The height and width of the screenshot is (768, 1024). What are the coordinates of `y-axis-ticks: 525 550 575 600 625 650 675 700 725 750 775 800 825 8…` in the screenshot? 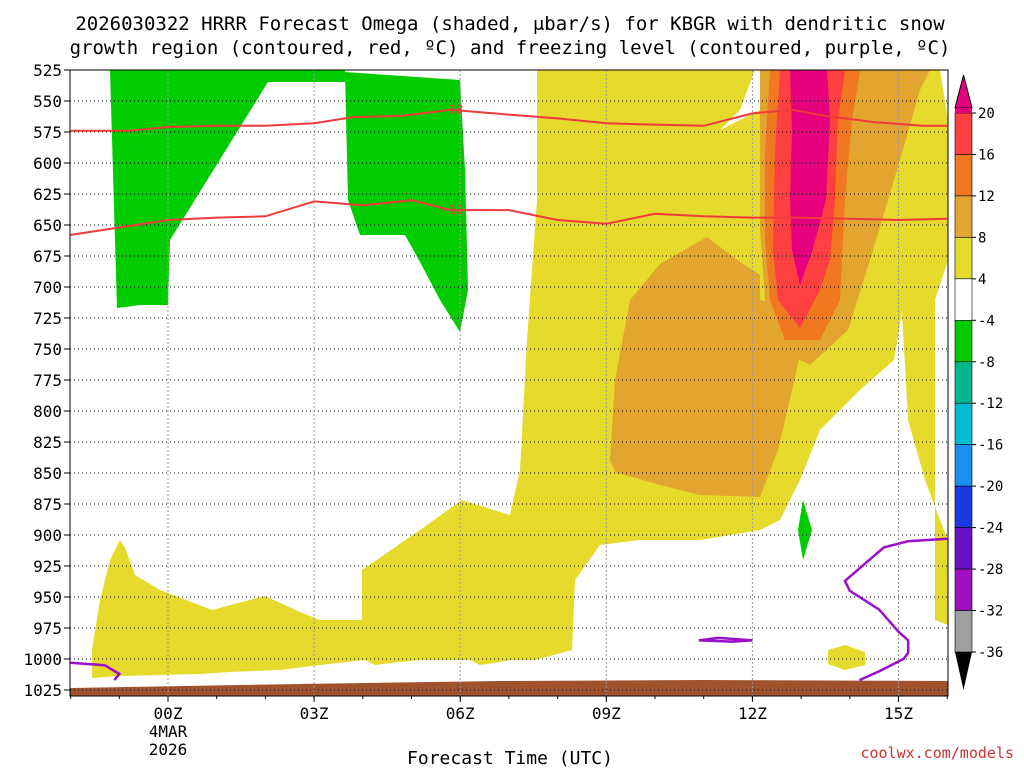 It's located at (46, 380).